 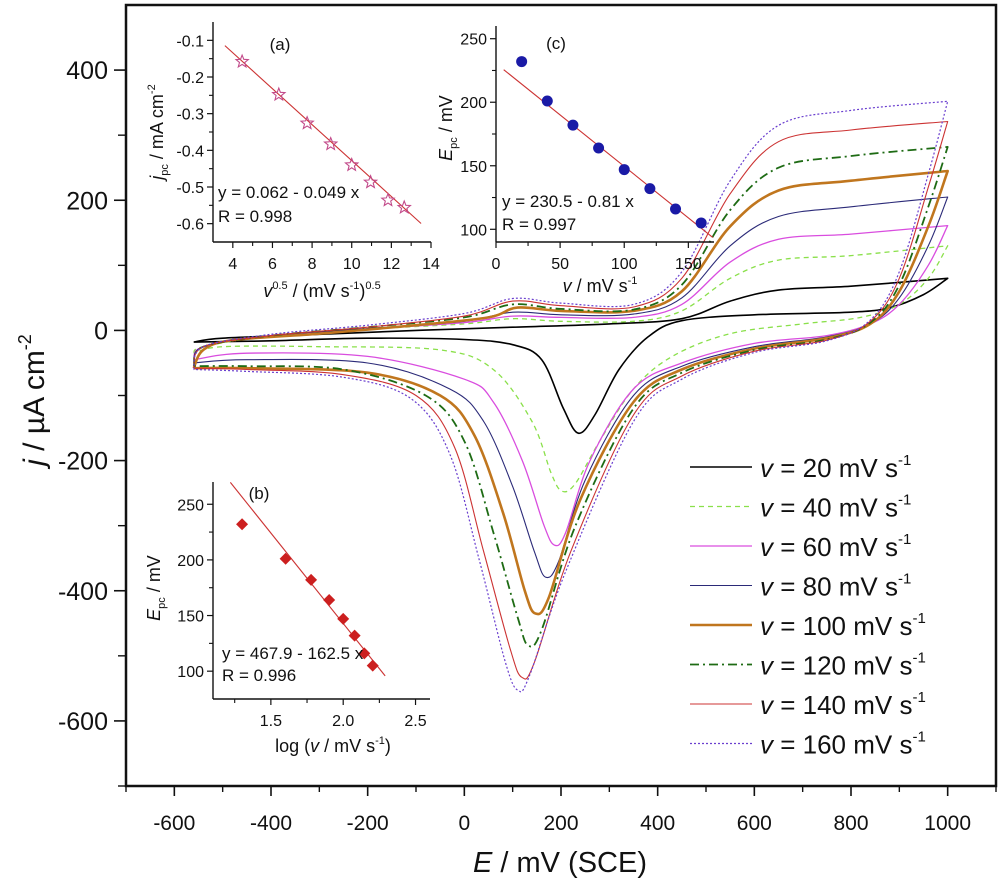 What do you see at coordinates (843, 665) in the screenshot?
I see `legend-label: v = 120 mV s-1` at bounding box center [843, 665].